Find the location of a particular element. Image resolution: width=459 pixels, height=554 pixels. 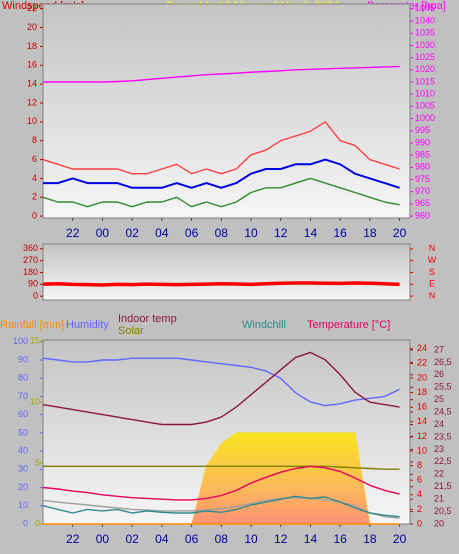

y4-tick-label: 26,5 is located at coordinates (443, 362).